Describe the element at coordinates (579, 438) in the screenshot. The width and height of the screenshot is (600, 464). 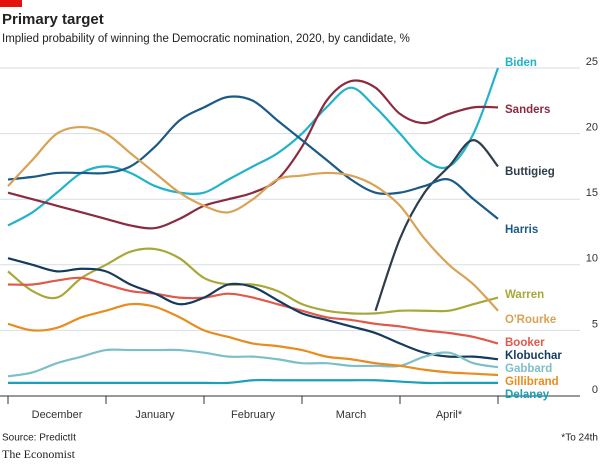
I see `note: *To 24th` at that location.